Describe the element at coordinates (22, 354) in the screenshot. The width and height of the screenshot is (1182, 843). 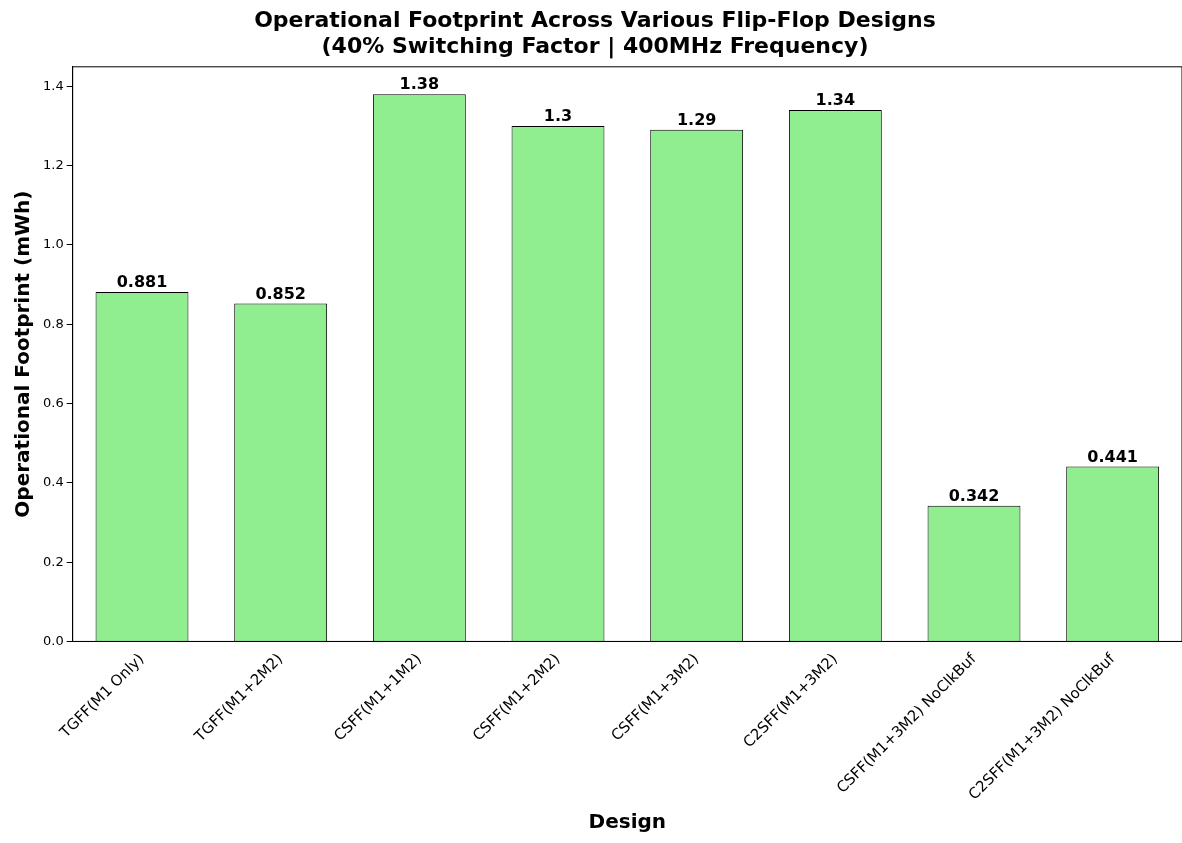
I see `y-axis-title: Operational Footprint (mWh)` at that location.